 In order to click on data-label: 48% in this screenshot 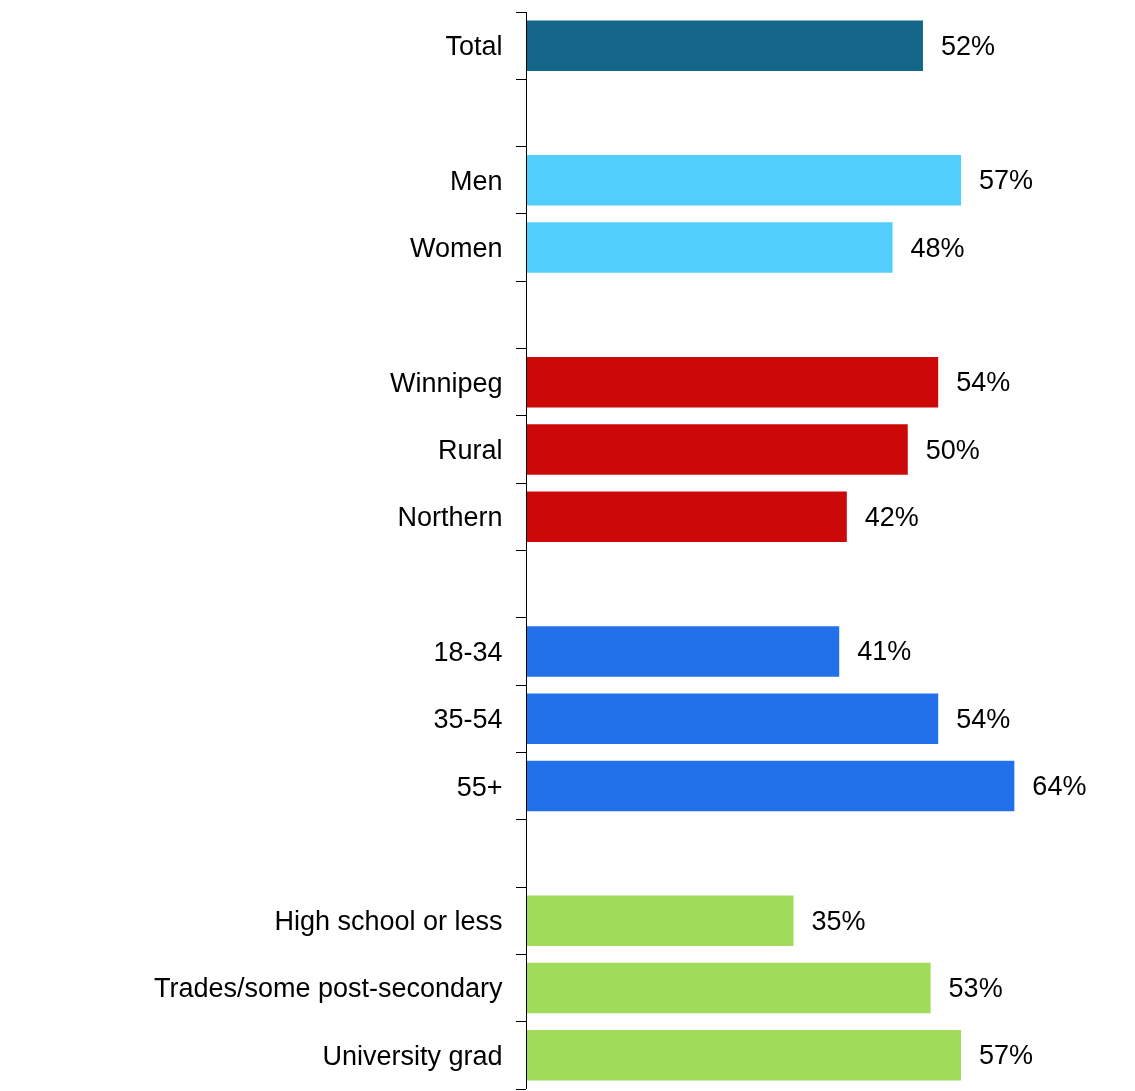, I will do `click(930, 247)`.